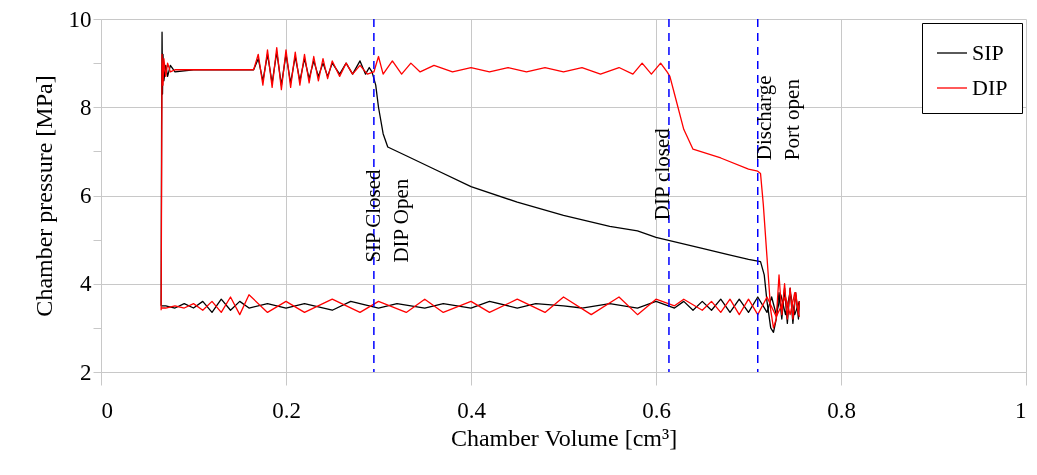 Image resolution: width=1037 pixels, height=475 pixels. What do you see at coordinates (43, 196) in the screenshot?
I see `y-axis-title: Chamber pressure [MPa]` at bounding box center [43, 196].